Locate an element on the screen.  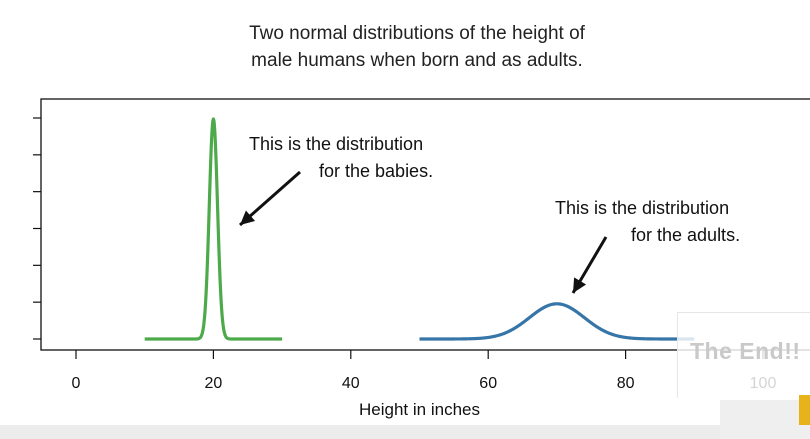
x-axis-title: Height in inches is located at coordinates (419, 409).